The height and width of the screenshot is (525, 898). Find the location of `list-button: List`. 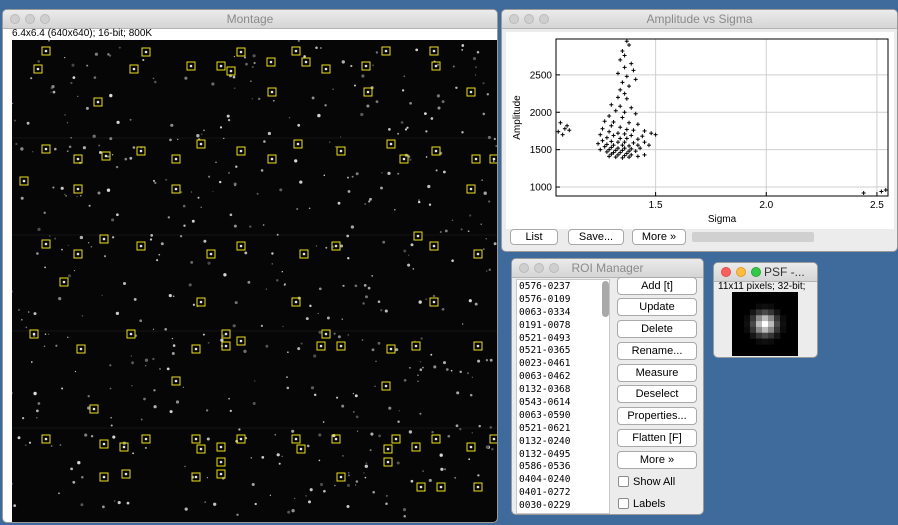

list-button: List is located at coordinates (534, 237).